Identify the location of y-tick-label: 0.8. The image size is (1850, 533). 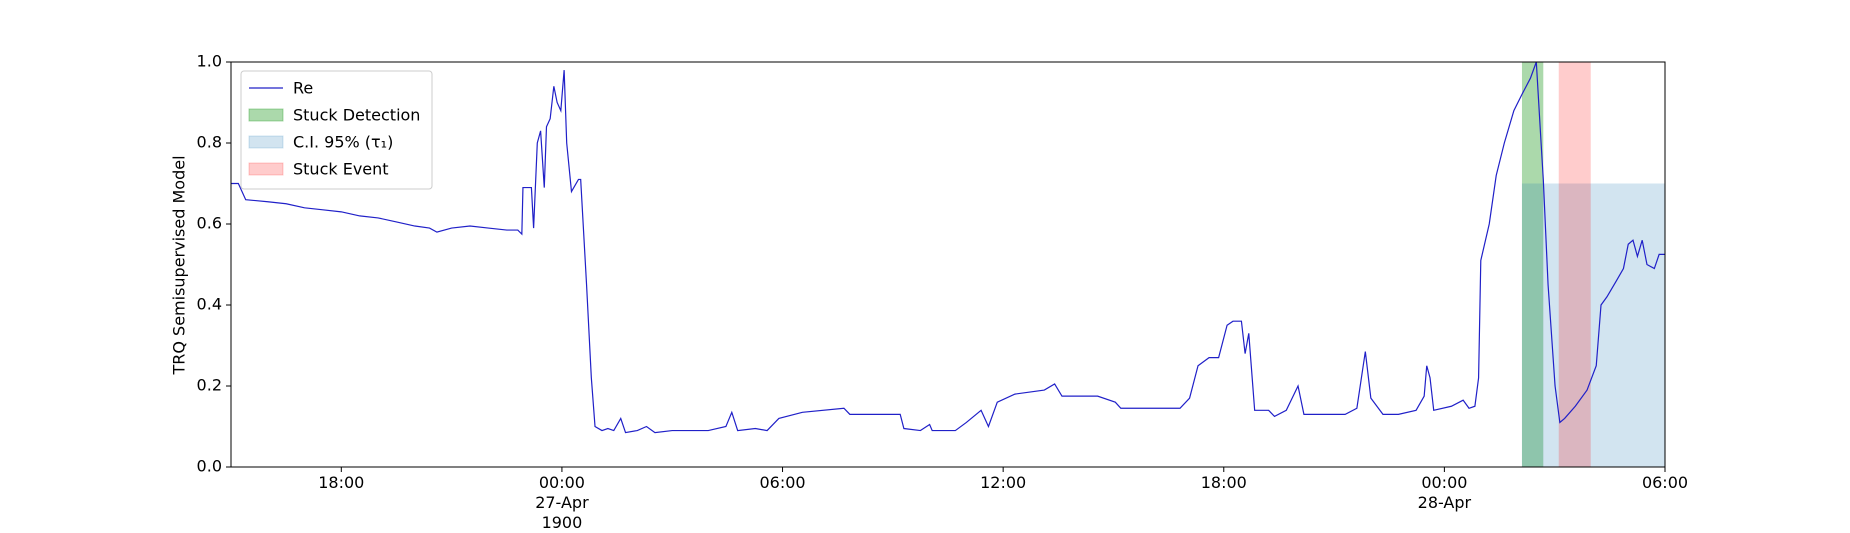
(209, 142).